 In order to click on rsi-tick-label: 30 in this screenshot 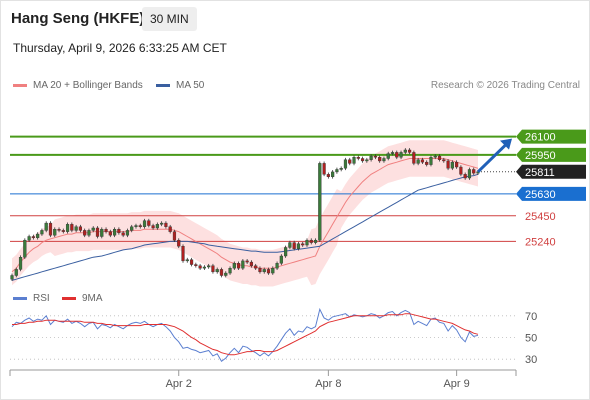, I will do `click(531, 360)`.